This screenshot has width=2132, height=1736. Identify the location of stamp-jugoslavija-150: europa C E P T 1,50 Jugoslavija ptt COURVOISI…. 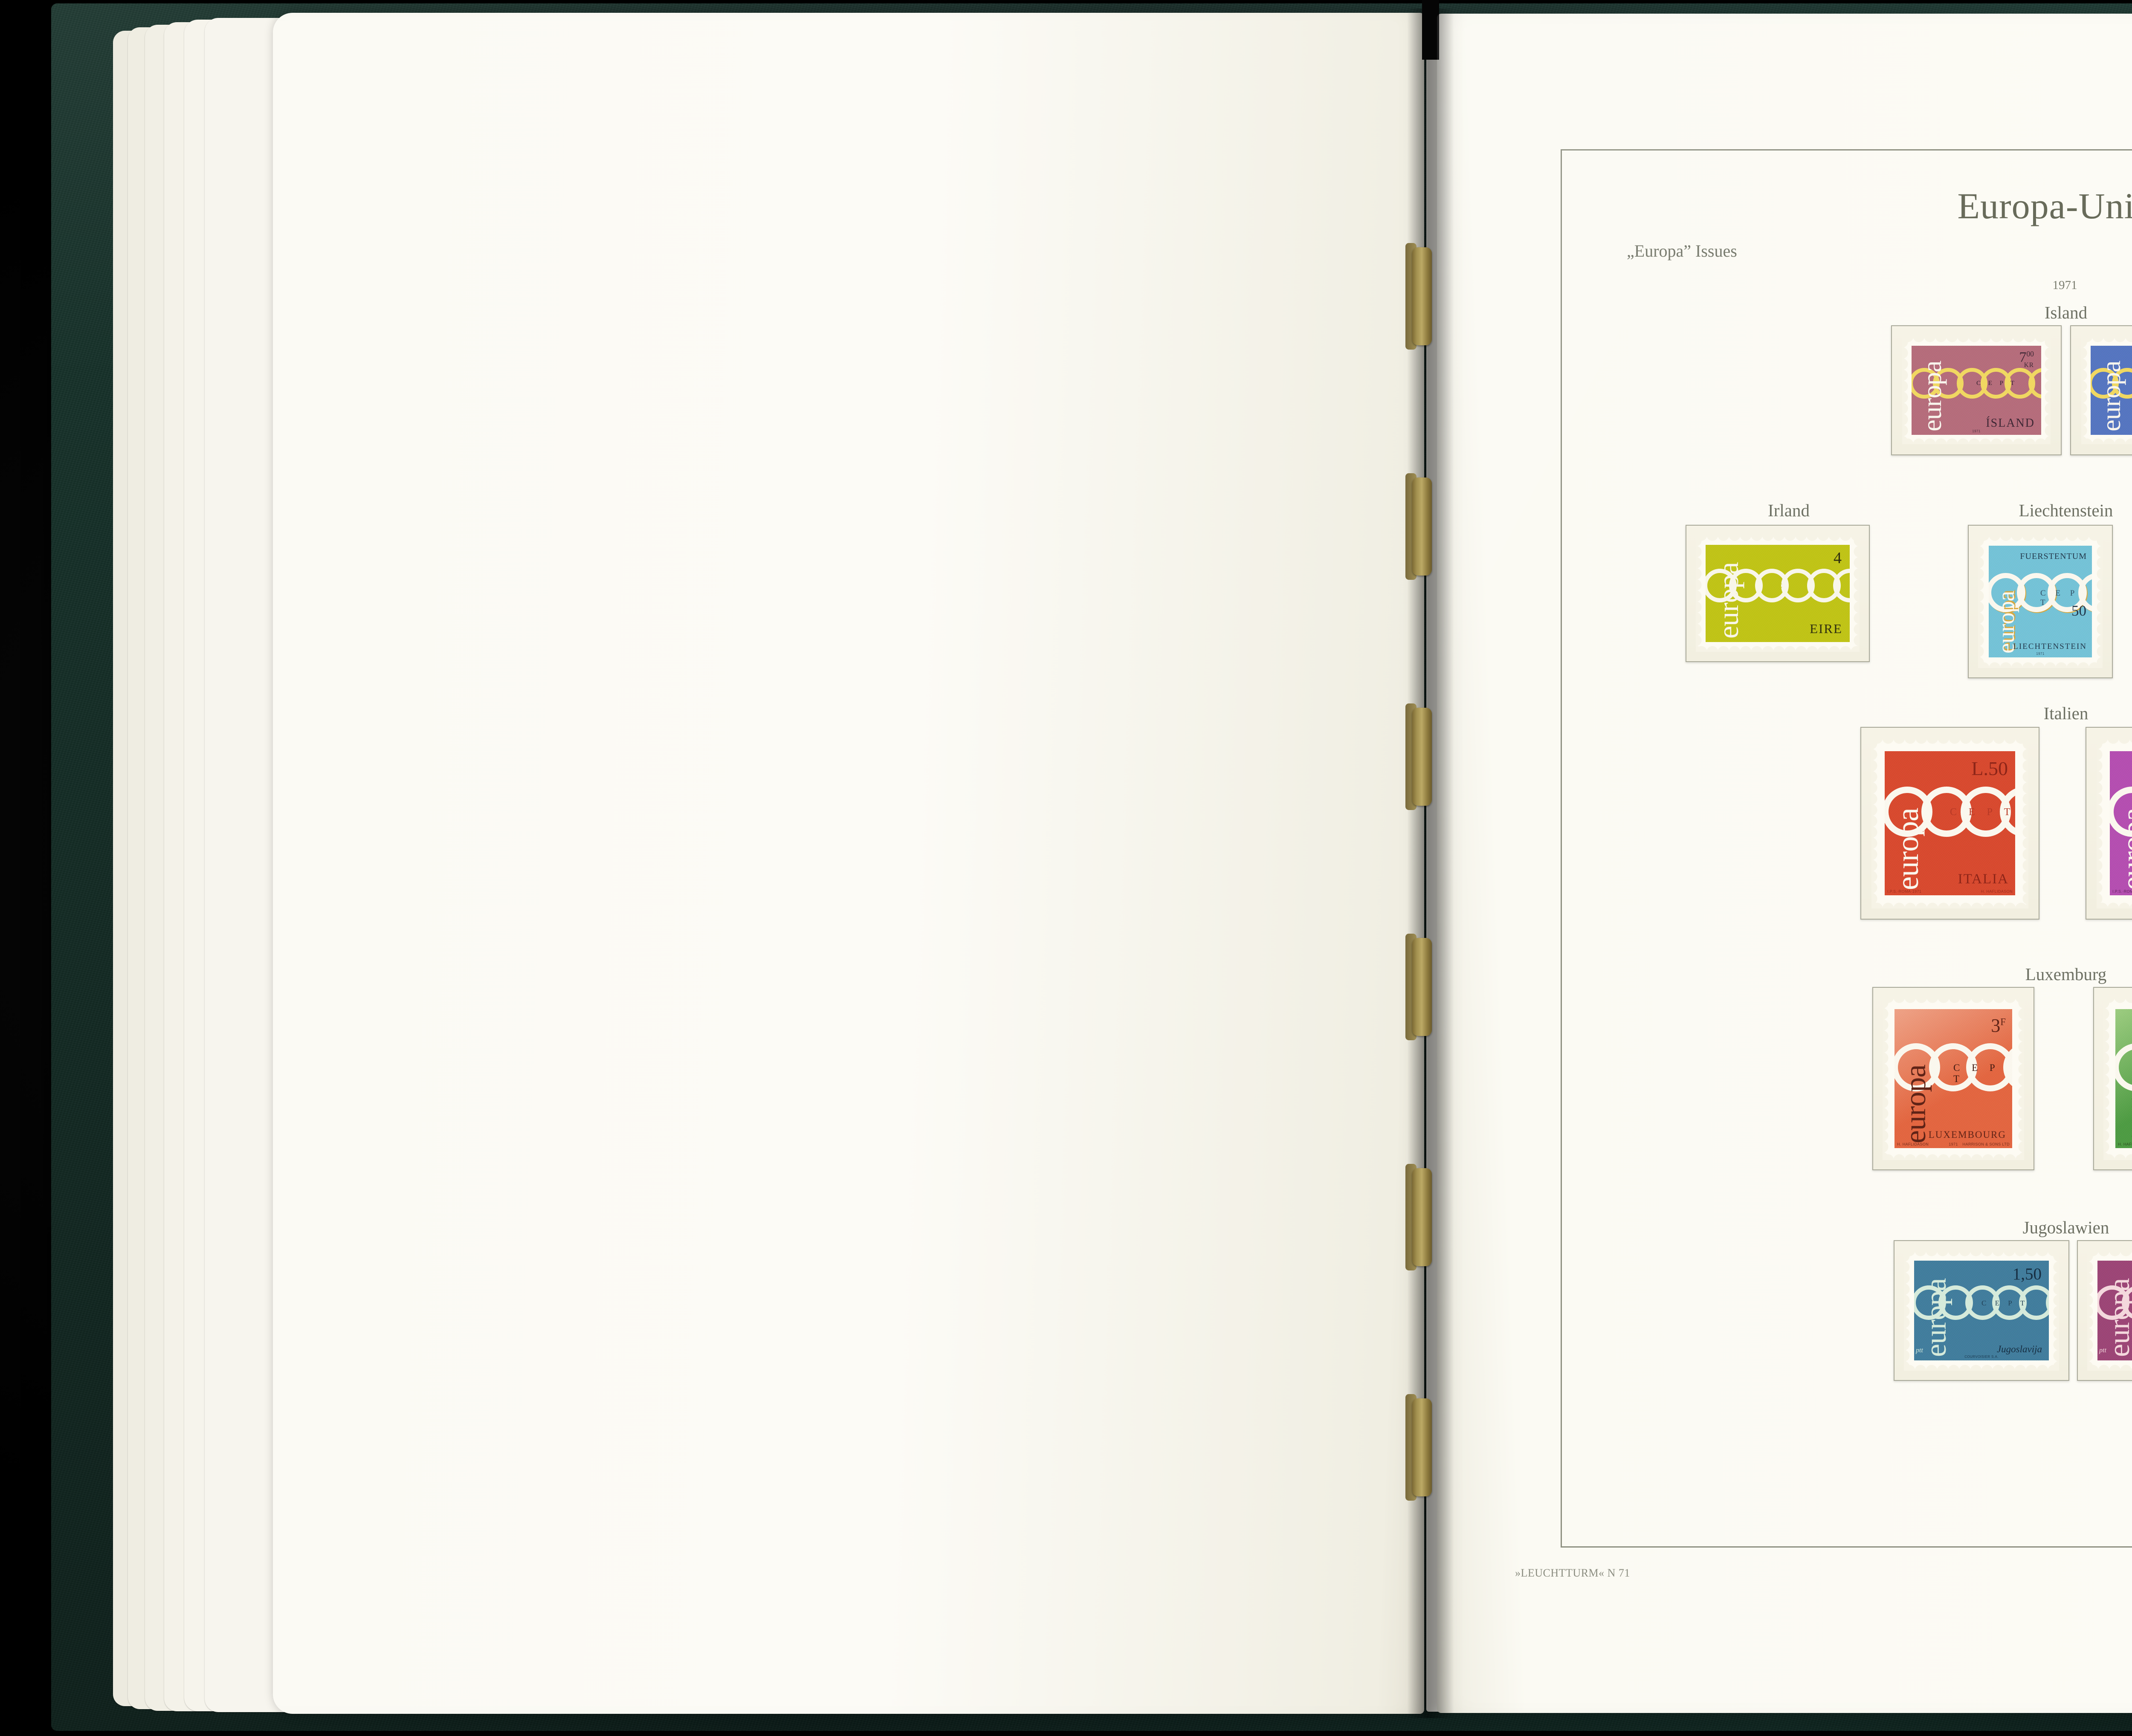
(1981, 1310).